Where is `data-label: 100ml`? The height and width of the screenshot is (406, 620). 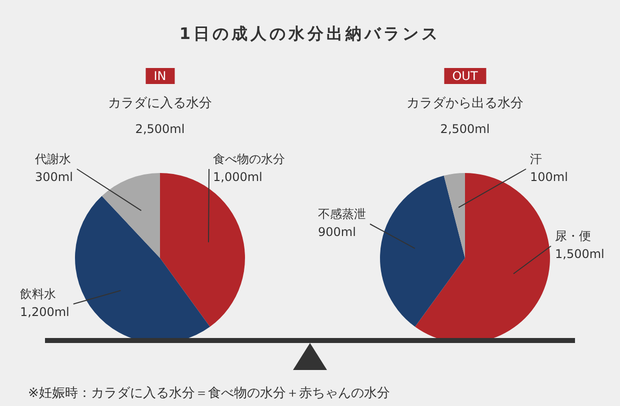 data-label: 100ml is located at coordinates (549, 177).